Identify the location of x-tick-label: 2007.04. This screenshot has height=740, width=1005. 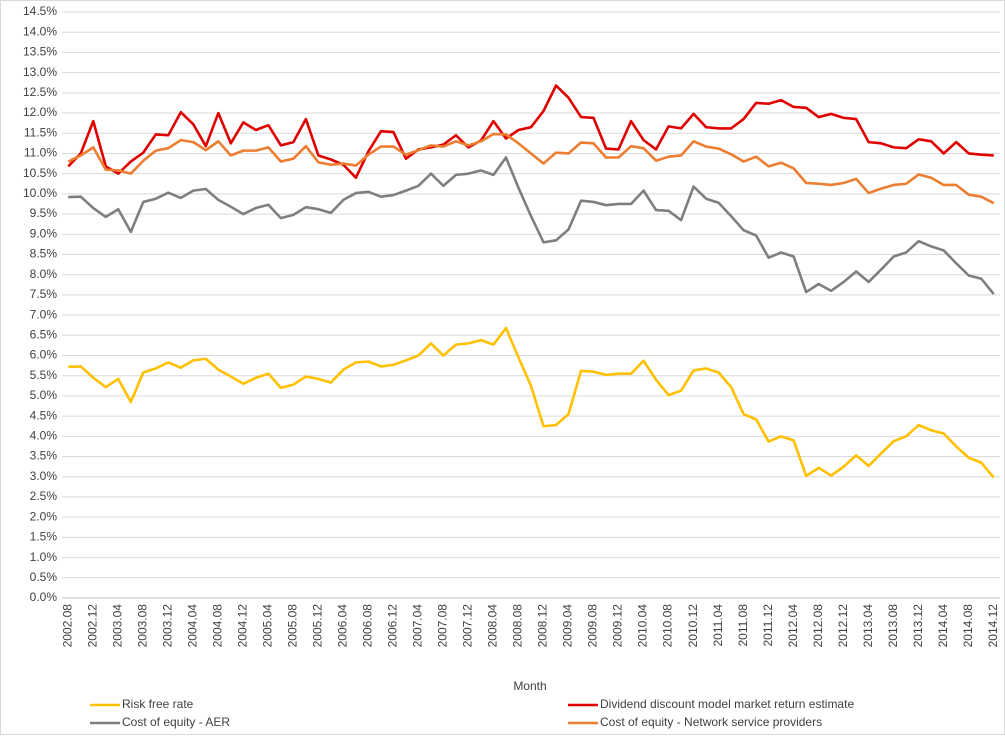
(418, 626).